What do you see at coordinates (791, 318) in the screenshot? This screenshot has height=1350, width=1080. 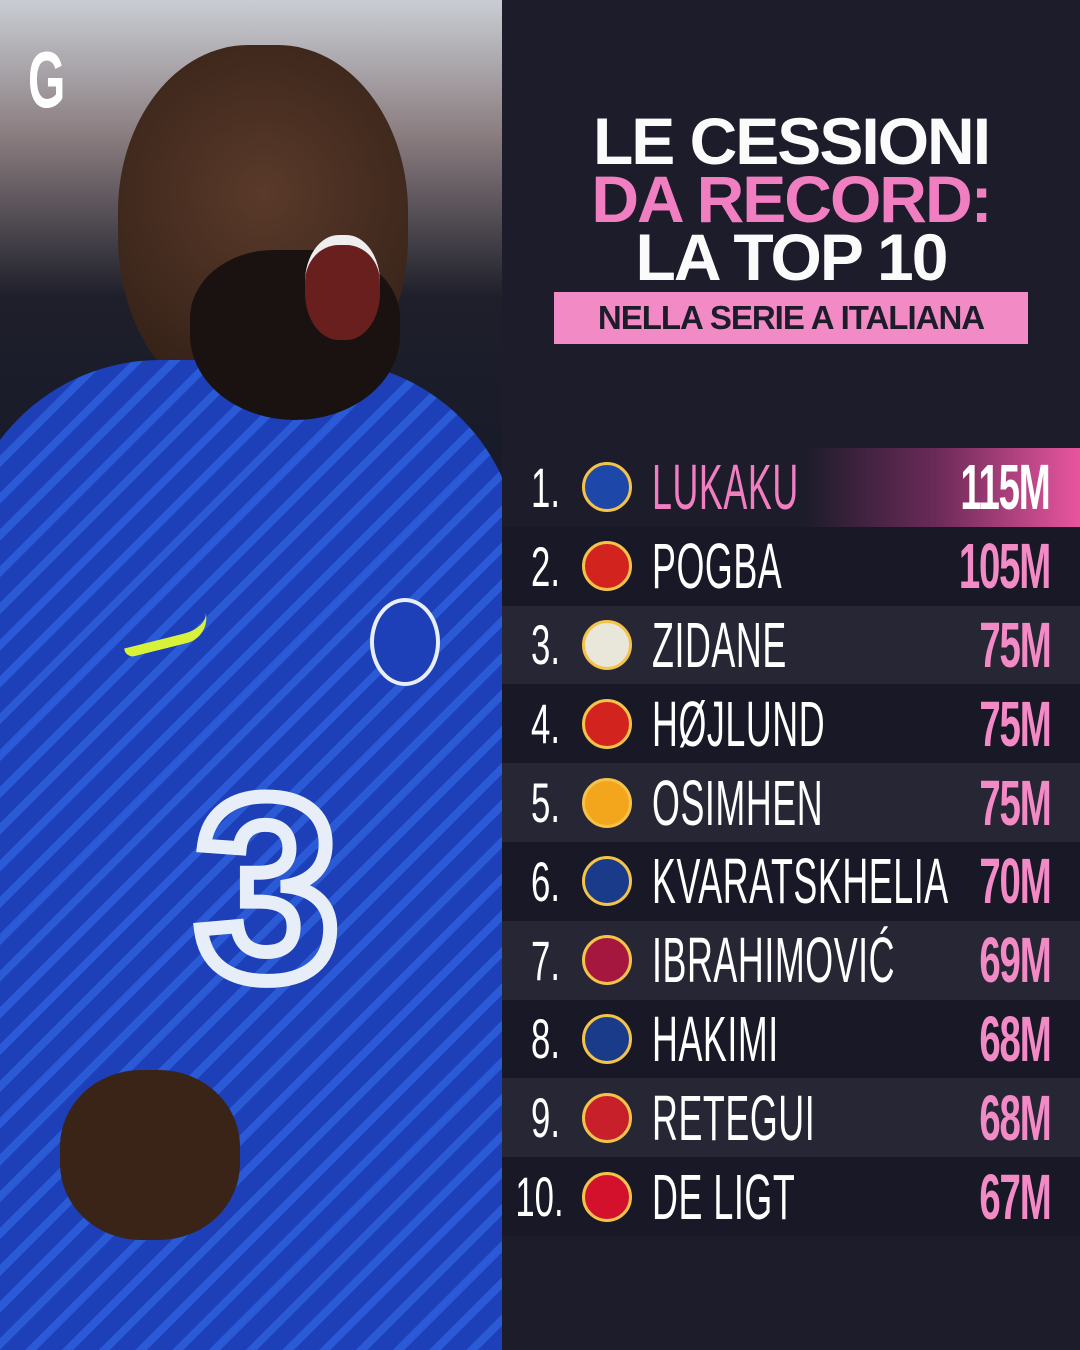 I see `subtitle-badge: NELLA SERIE A ITALIANA` at bounding box center [791, 318].